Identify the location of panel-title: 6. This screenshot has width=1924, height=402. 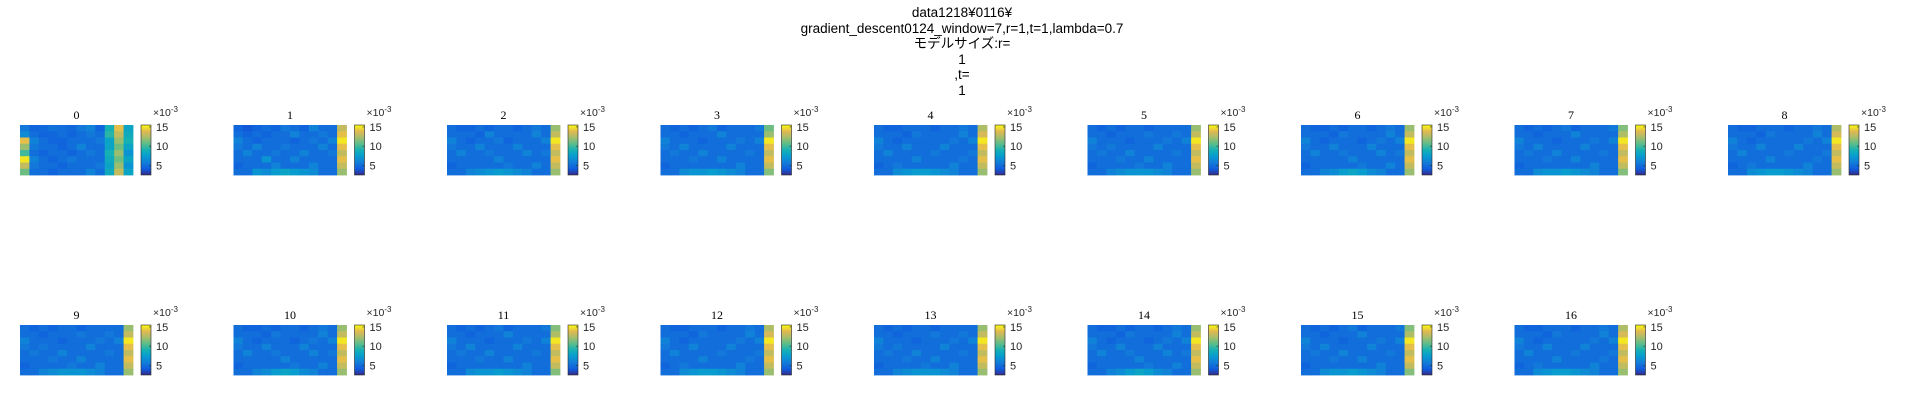
(1358, 115).